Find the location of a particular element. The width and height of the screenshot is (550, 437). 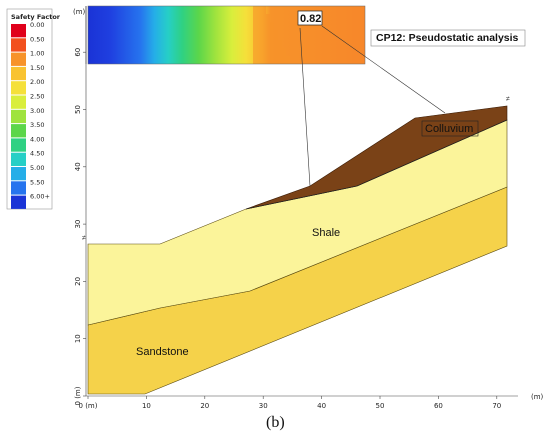

legend-label: 5.00 is located at coordinates (37, 168).